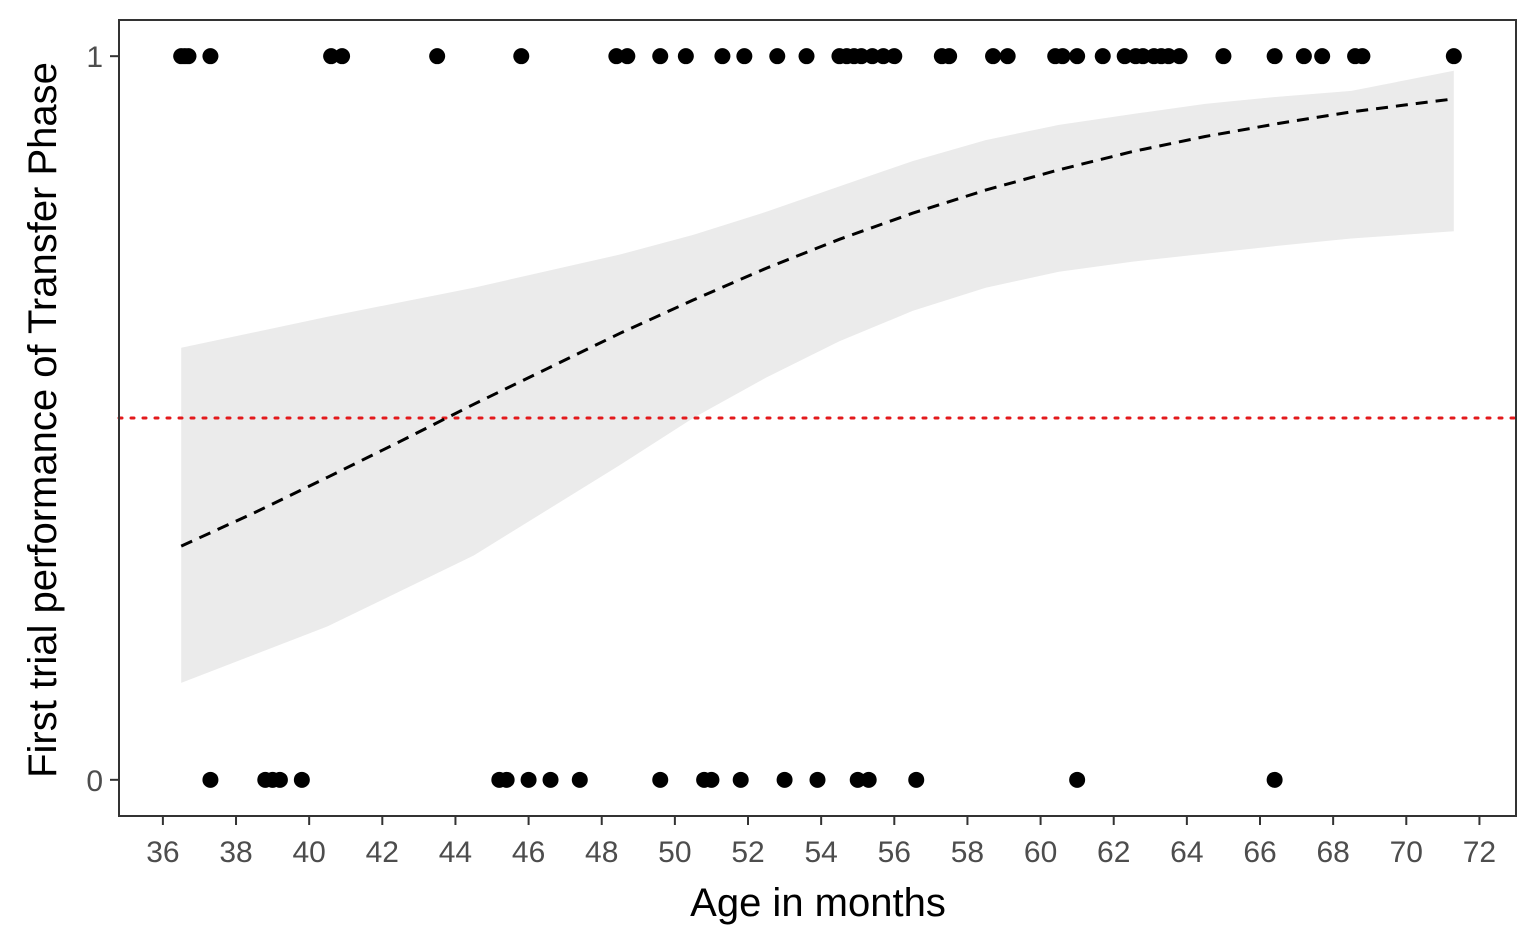 Image resolution: width=1540 pixels, height=950 pixels. What do you see at coordinates (601, 852) in the screenshot?
I see `x-tick-label: 48` at bounding box center [601, 852].